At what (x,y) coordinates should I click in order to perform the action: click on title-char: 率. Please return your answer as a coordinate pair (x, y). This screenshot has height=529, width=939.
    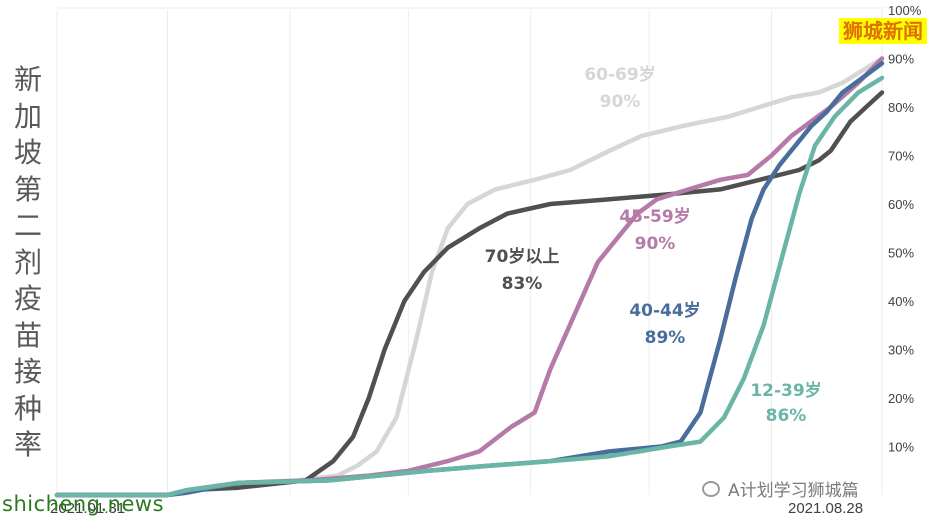
    Looking at the image, I should click on (27, 444).